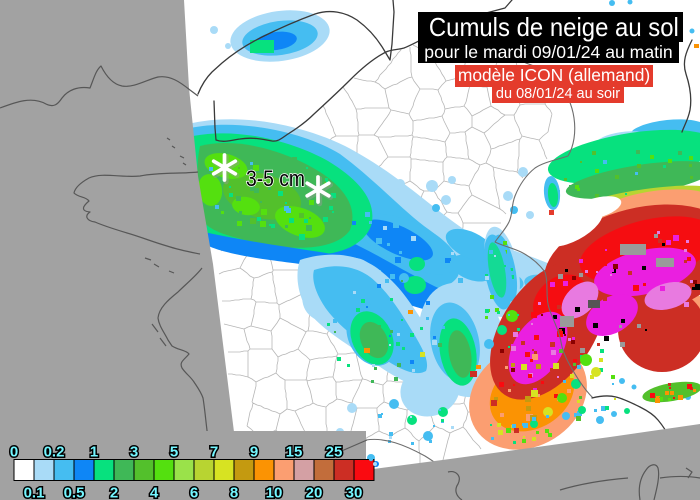 The height and width of the screenshot is (500, 700). Describe the element at coordinates (54, 452) in the screenshot. I see `svg-text: 0.2` at that location.